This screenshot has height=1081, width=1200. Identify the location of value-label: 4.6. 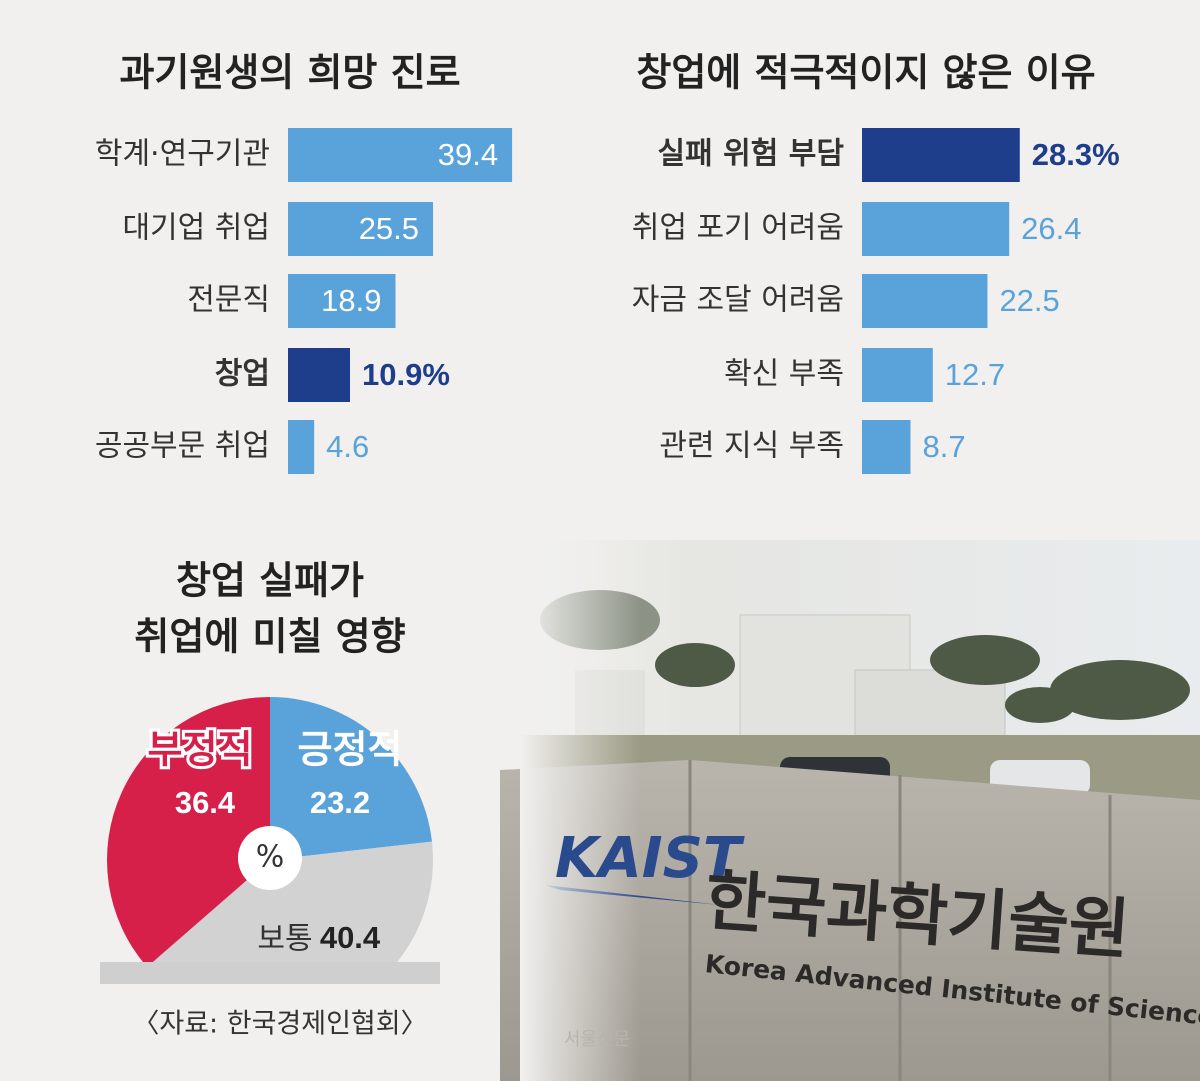
(347, 446).